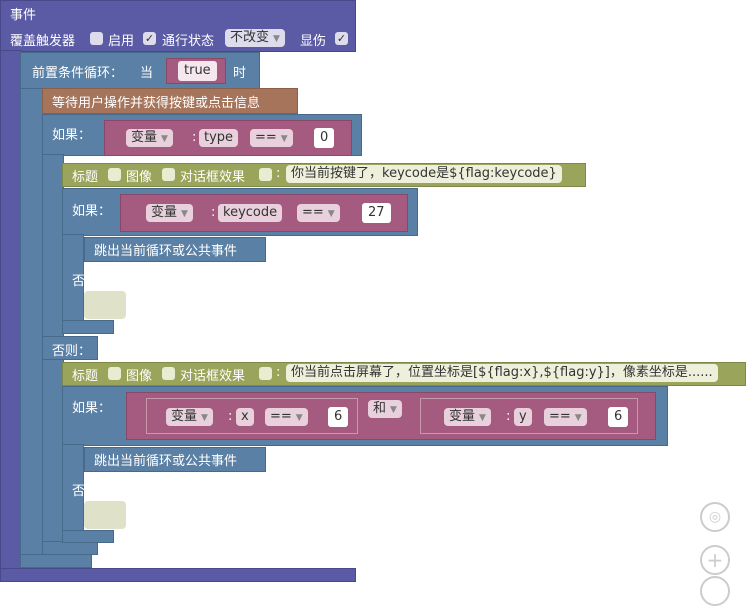 This screenshot has height=606, width=746. What do you see at coordinates (168, 174) in the screenshot?
I see `title1-image-checkbox` at bounding box center [168, 174].